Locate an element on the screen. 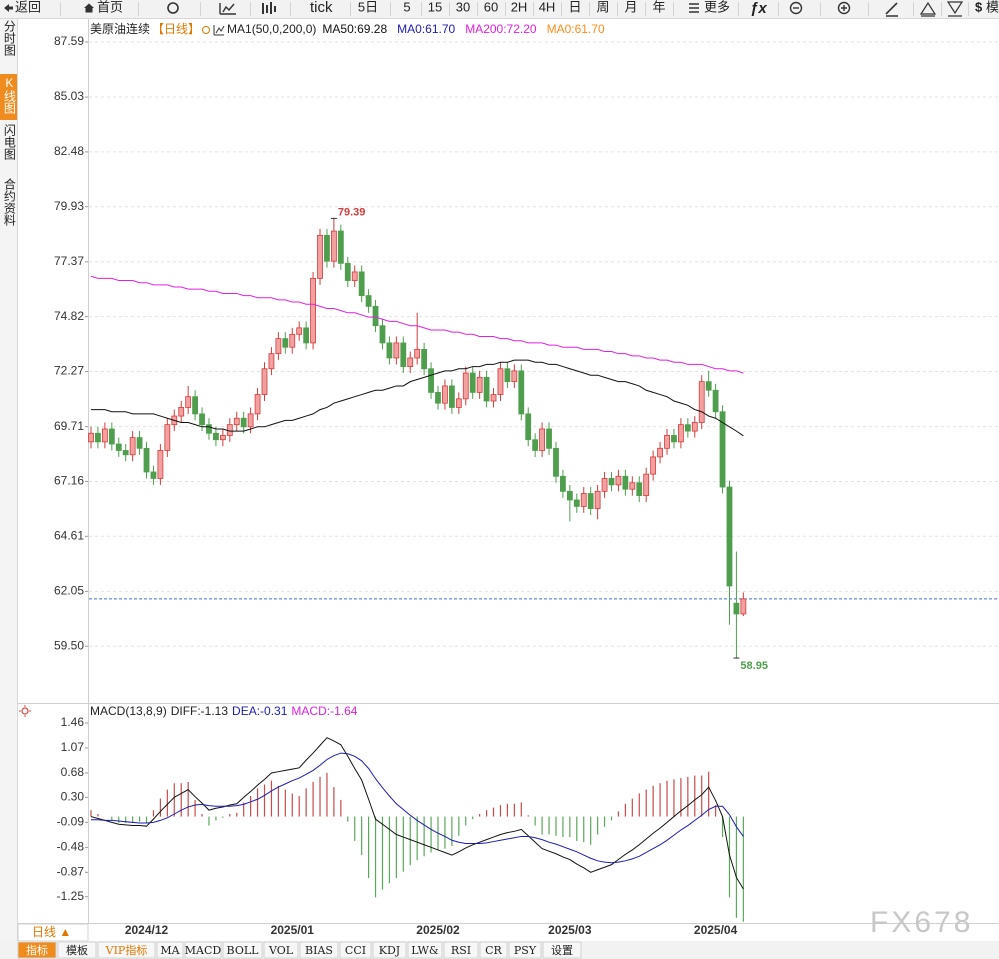  right-button: 模 is located at coordinates (992, 7).